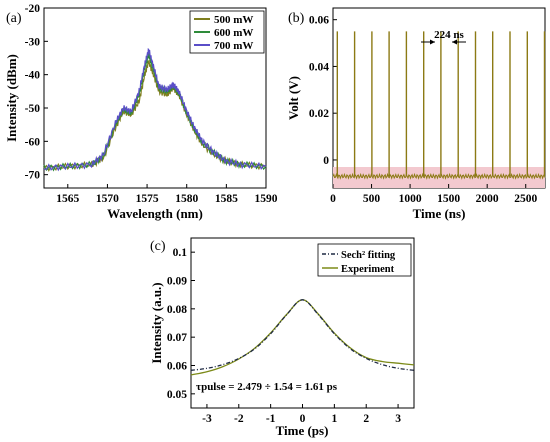 Image resolution: width=550 pixels, height=442 pixels. What do you see at coordinates (33, 42) in the screenshot?
I see `a-y-tick-label-1: -30` at bounding box center [33, 42].